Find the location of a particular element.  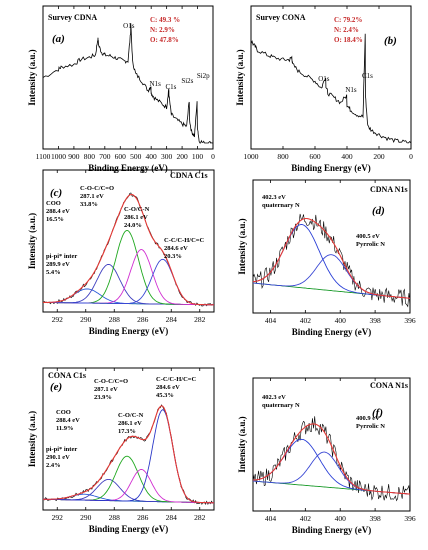

component-label: 33.8% is located at coordinates (89, 204).